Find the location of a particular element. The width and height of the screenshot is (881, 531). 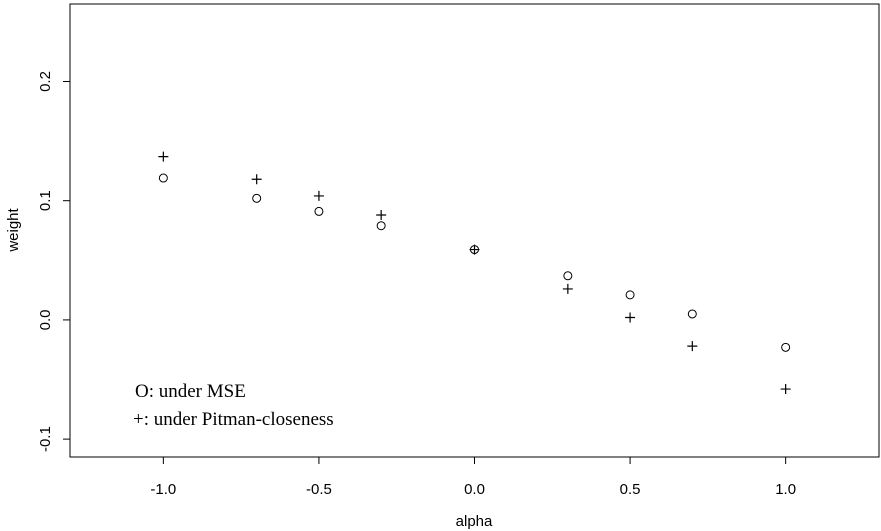

legend: O: under MSE +: under Pitman-closeness is located at coordinates (233, 405).